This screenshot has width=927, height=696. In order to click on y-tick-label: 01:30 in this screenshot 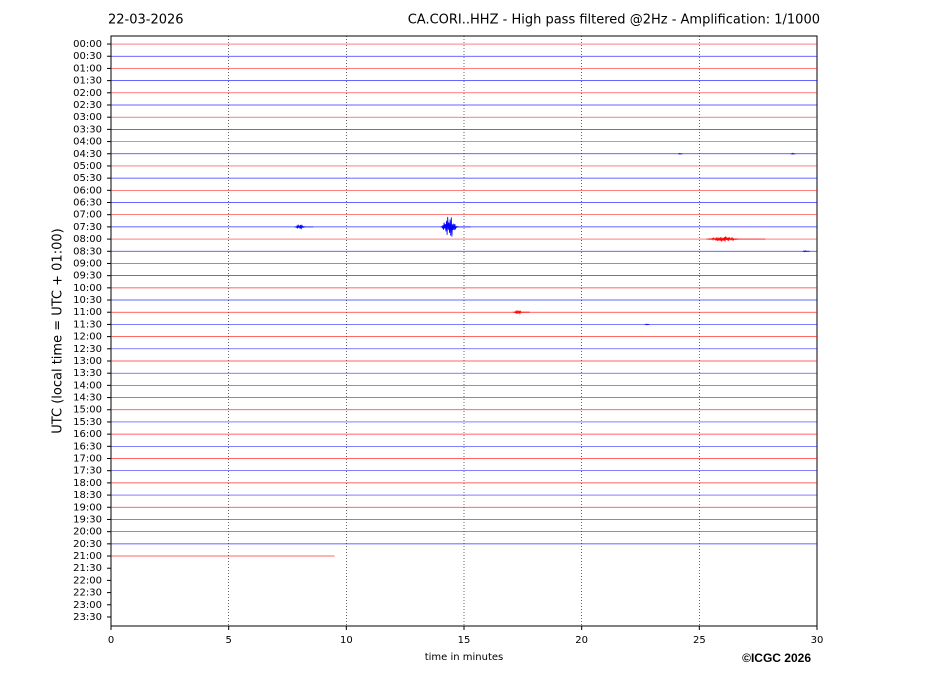, I will do `click(87, 81)`.